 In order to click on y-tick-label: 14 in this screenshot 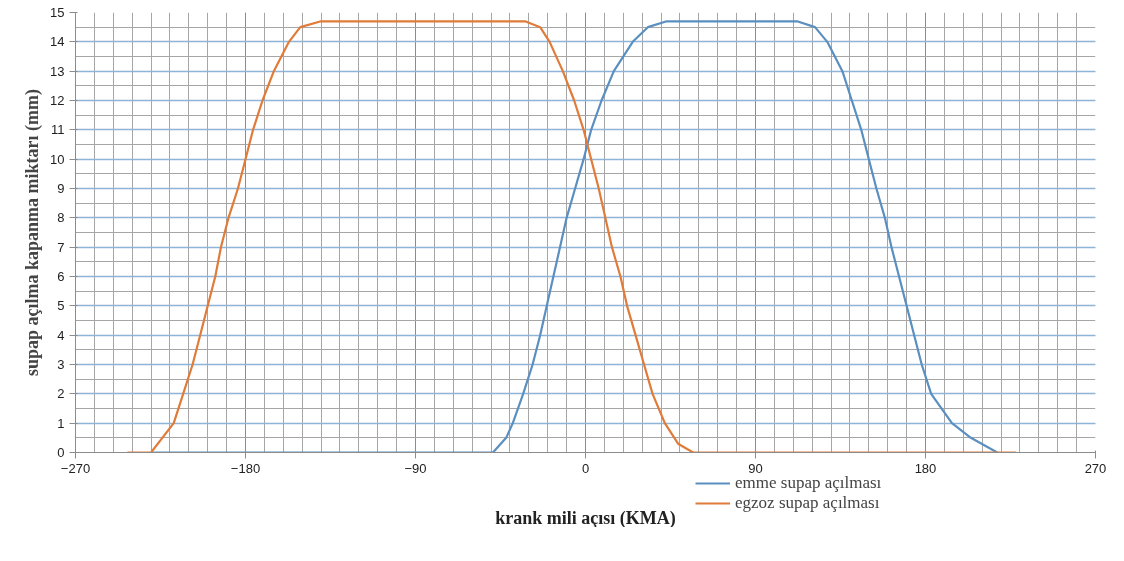, I will do `click(57, 42)`.